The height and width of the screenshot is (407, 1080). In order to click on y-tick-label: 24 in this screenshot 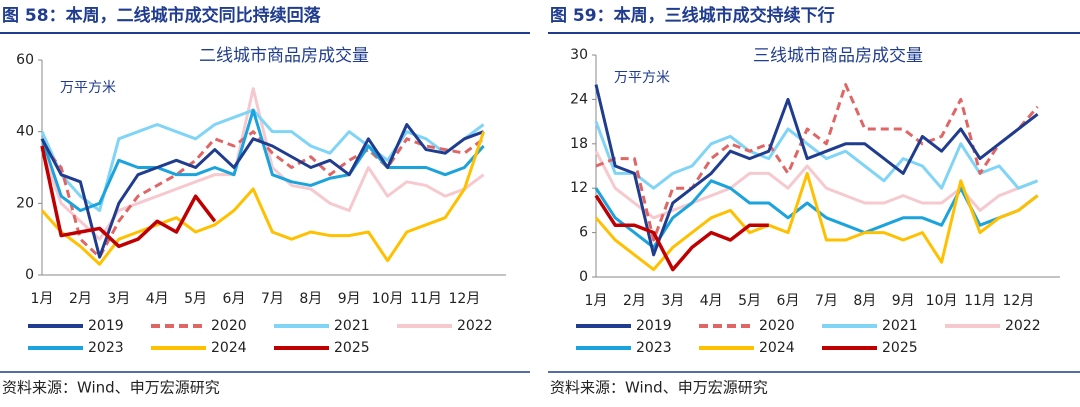, I will do `click(579, 99)`.